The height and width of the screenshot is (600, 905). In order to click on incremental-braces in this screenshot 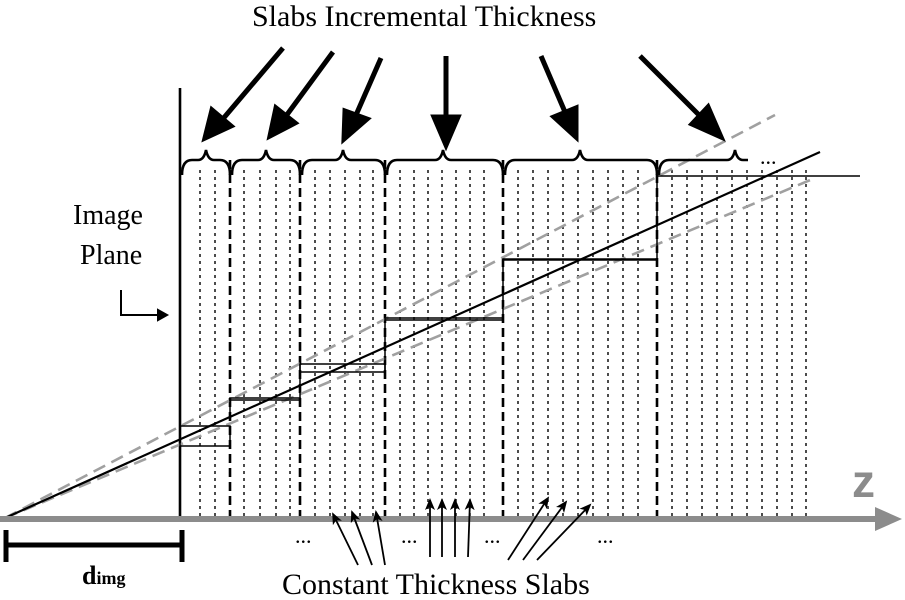, I will do `click(464, 162)`.